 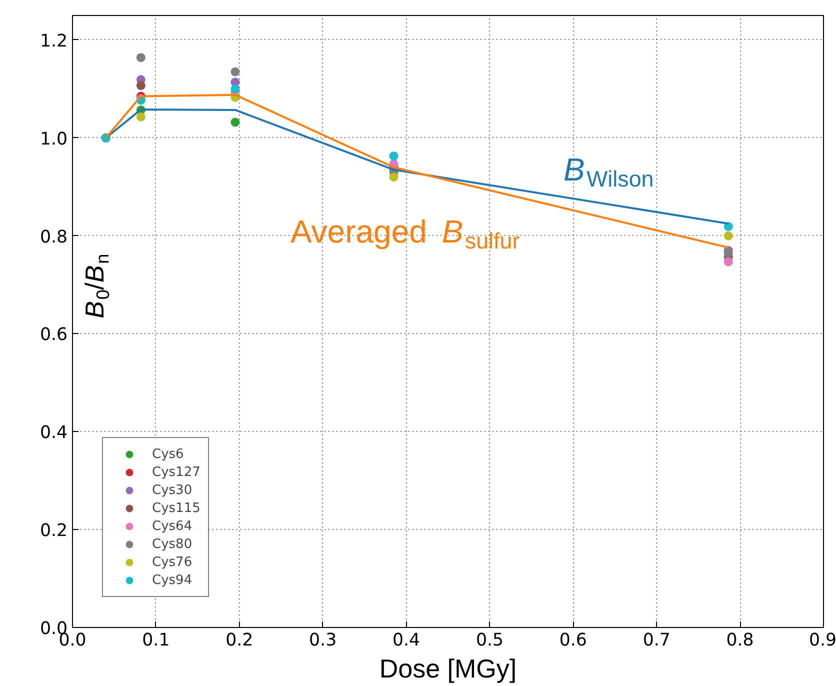 I want to click on x-tick-label: 0.6, so click(x=573, y=640).